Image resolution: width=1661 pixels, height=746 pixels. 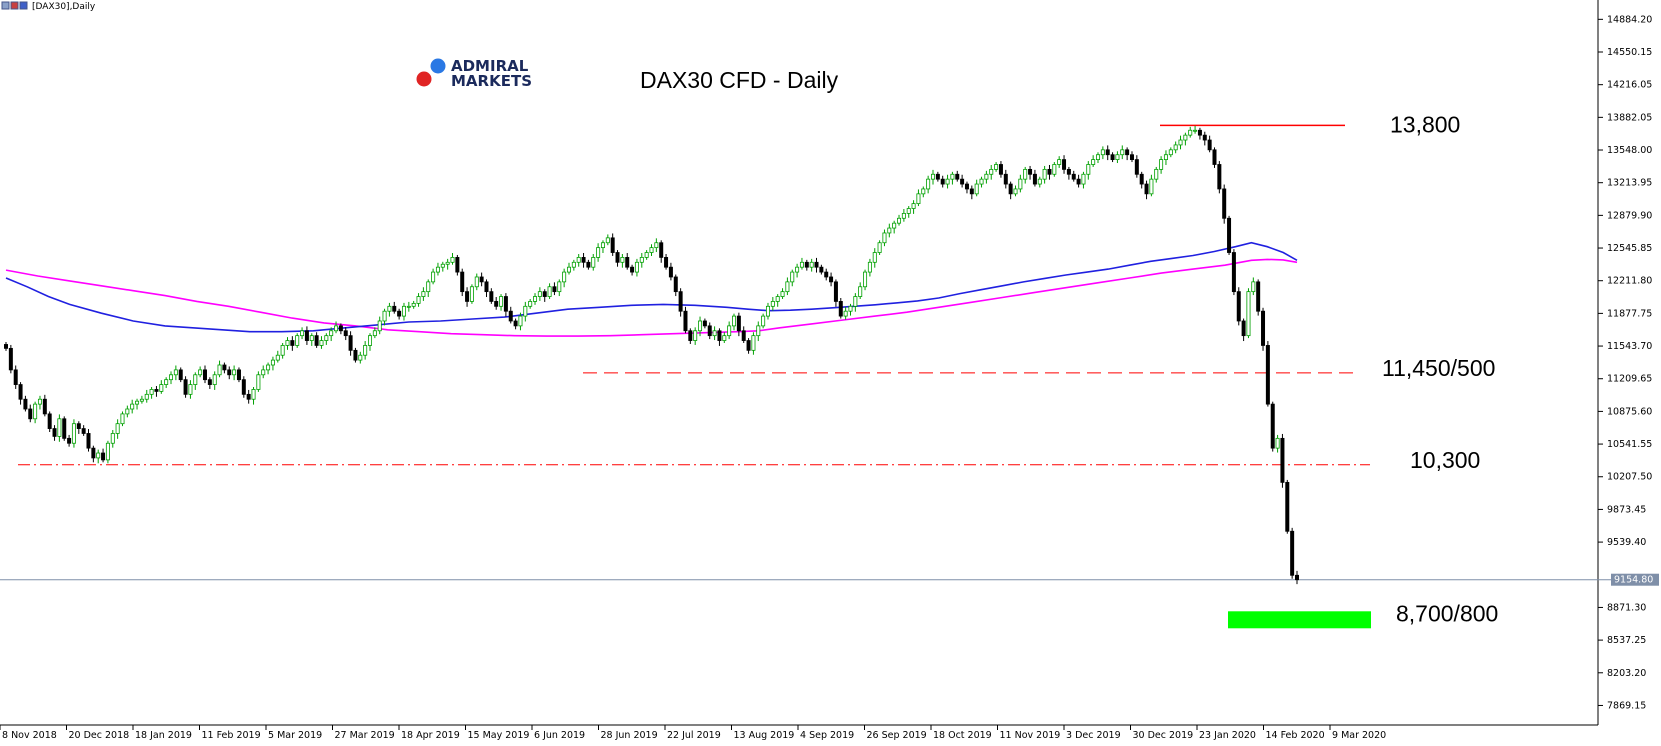 What do you see at coordinates (962, 735) in the screenshot?
I see `x-tick-label: 18 Oct 2019` at bounding box center [962, 735].